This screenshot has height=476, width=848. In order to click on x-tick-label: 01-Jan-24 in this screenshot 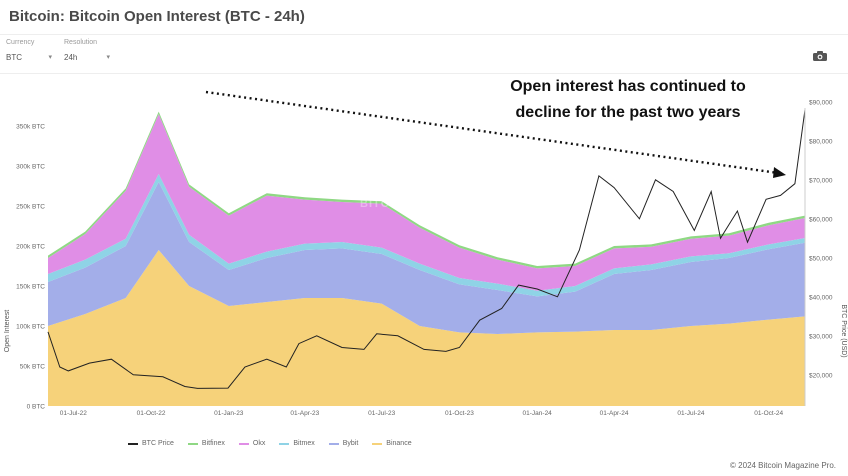, I will do `click(538, 413)`.